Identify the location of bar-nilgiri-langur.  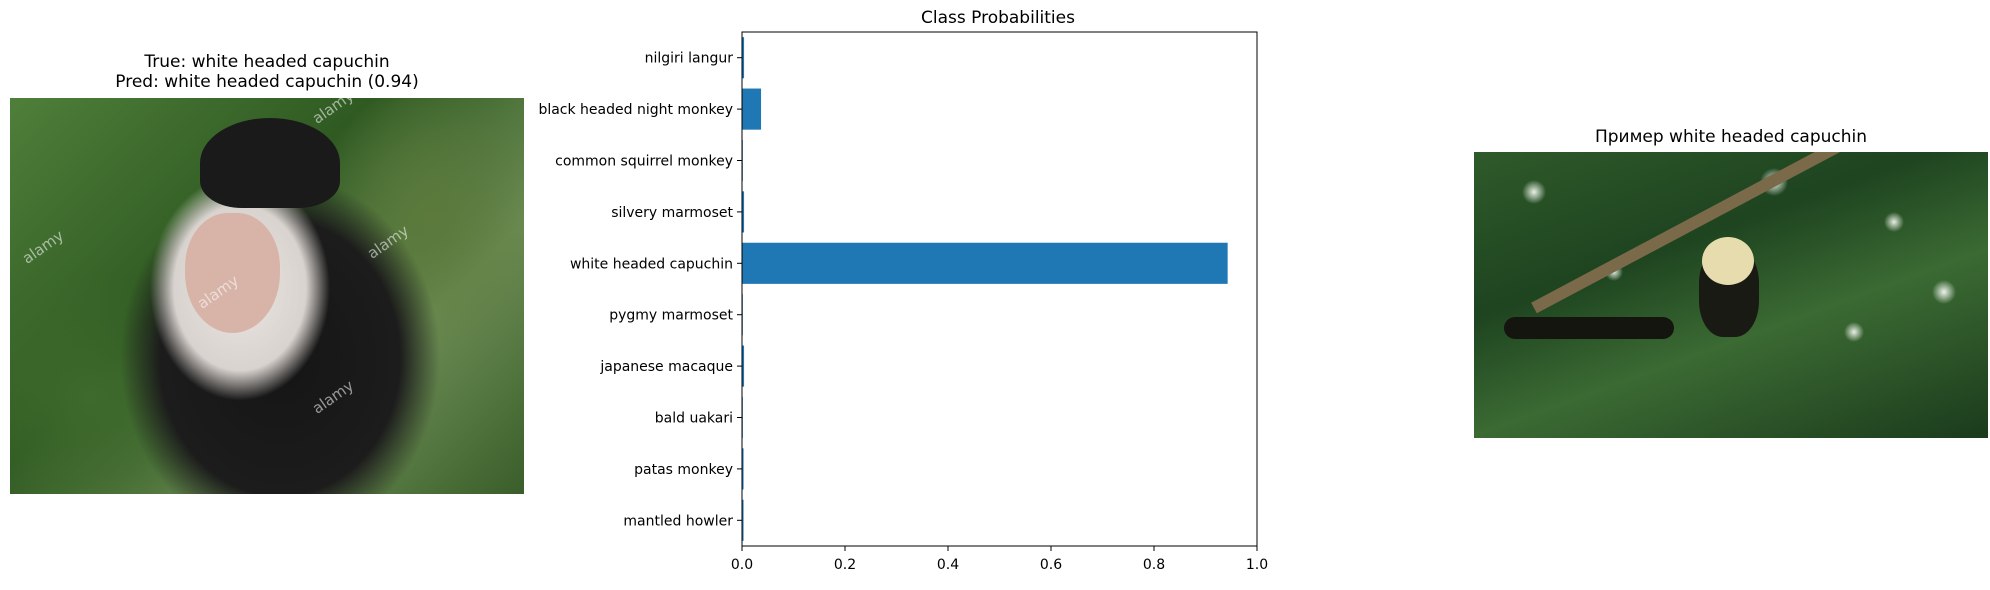
(743, 58).